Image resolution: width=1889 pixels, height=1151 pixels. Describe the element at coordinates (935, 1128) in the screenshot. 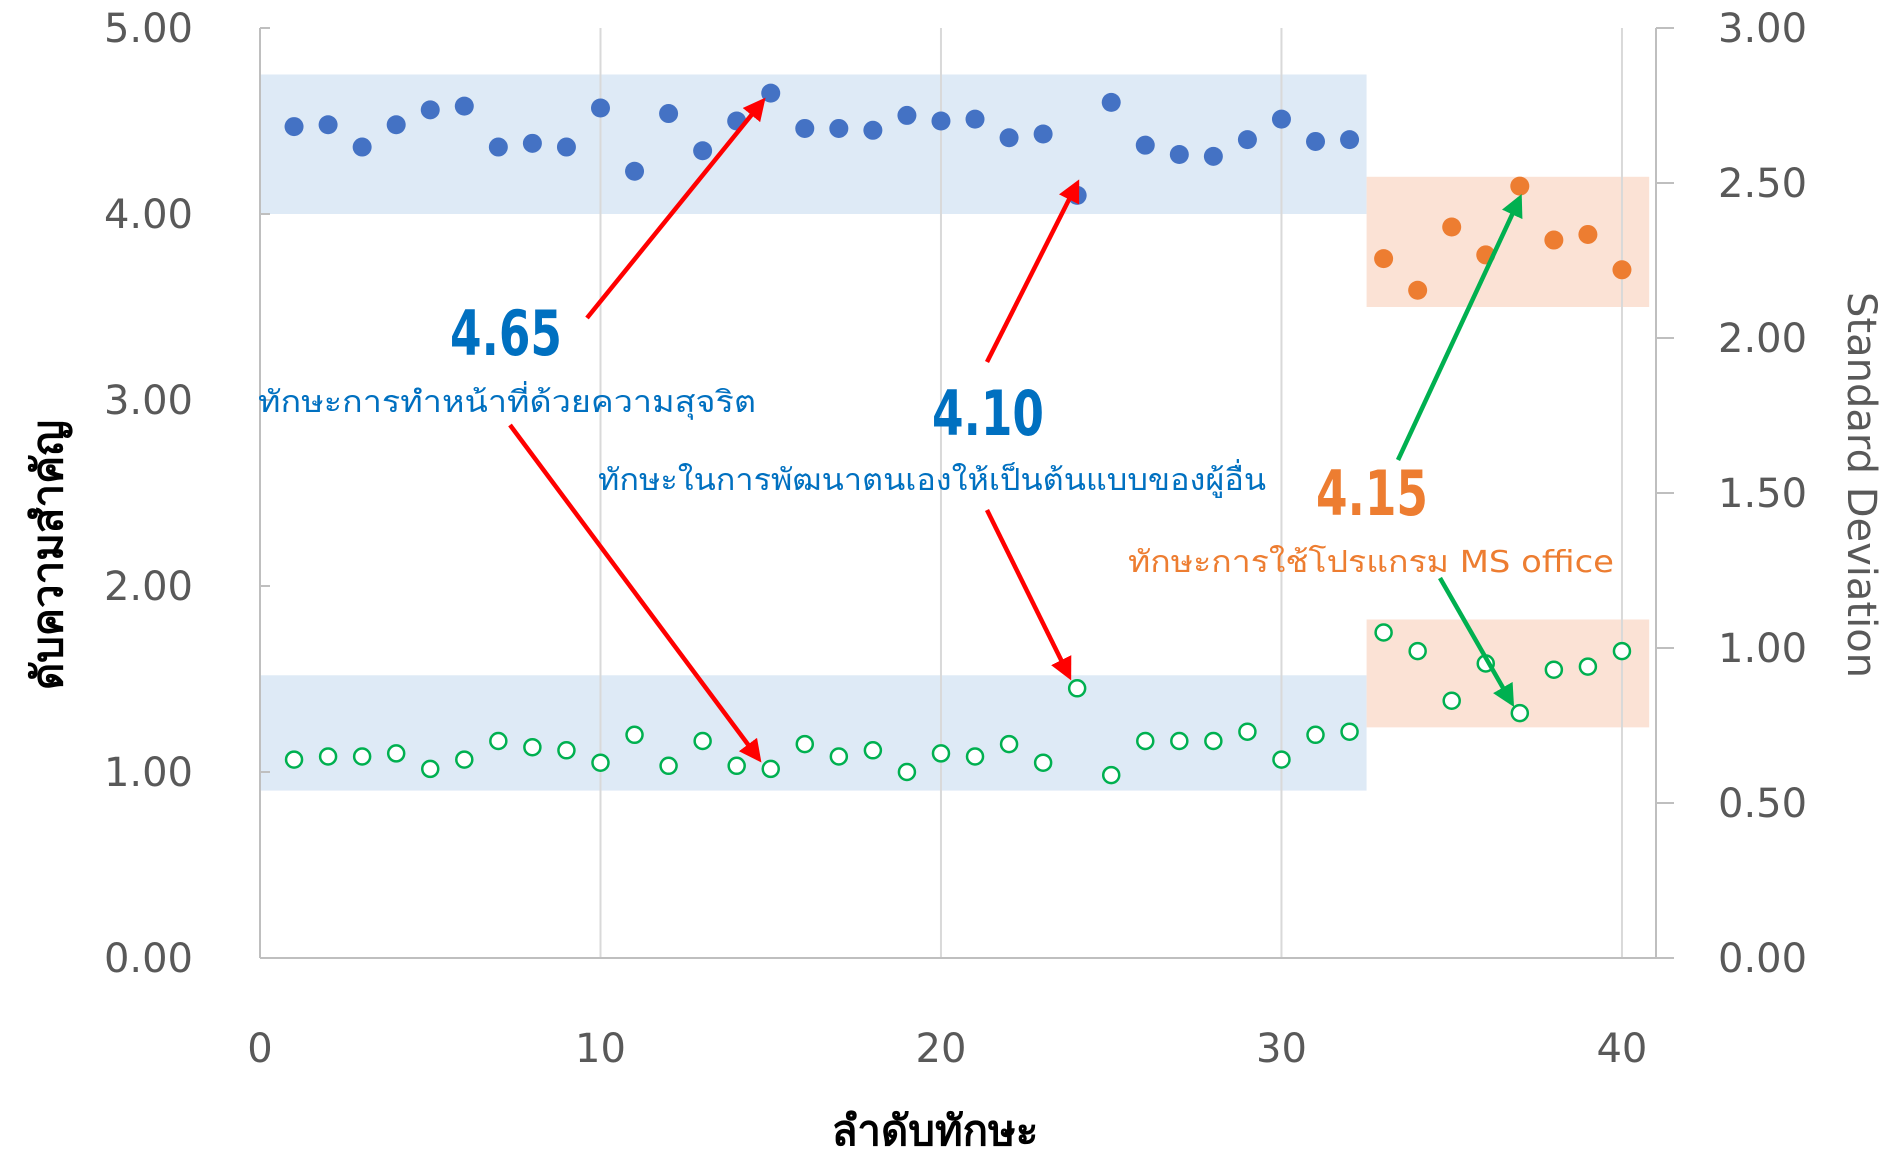

I see `x-axis-title: ลำดับทักษะ` at that location.